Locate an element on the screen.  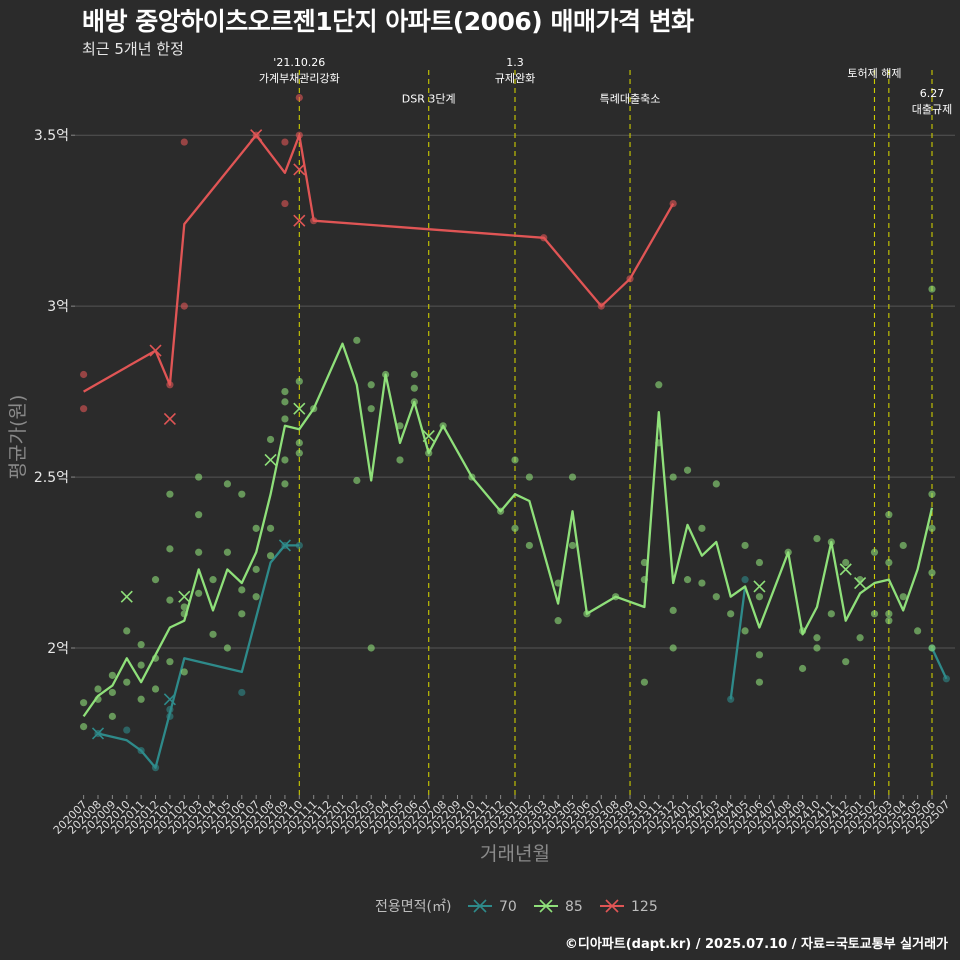
y-tick-label: 3.5억 is located at coordinates (51, 136).